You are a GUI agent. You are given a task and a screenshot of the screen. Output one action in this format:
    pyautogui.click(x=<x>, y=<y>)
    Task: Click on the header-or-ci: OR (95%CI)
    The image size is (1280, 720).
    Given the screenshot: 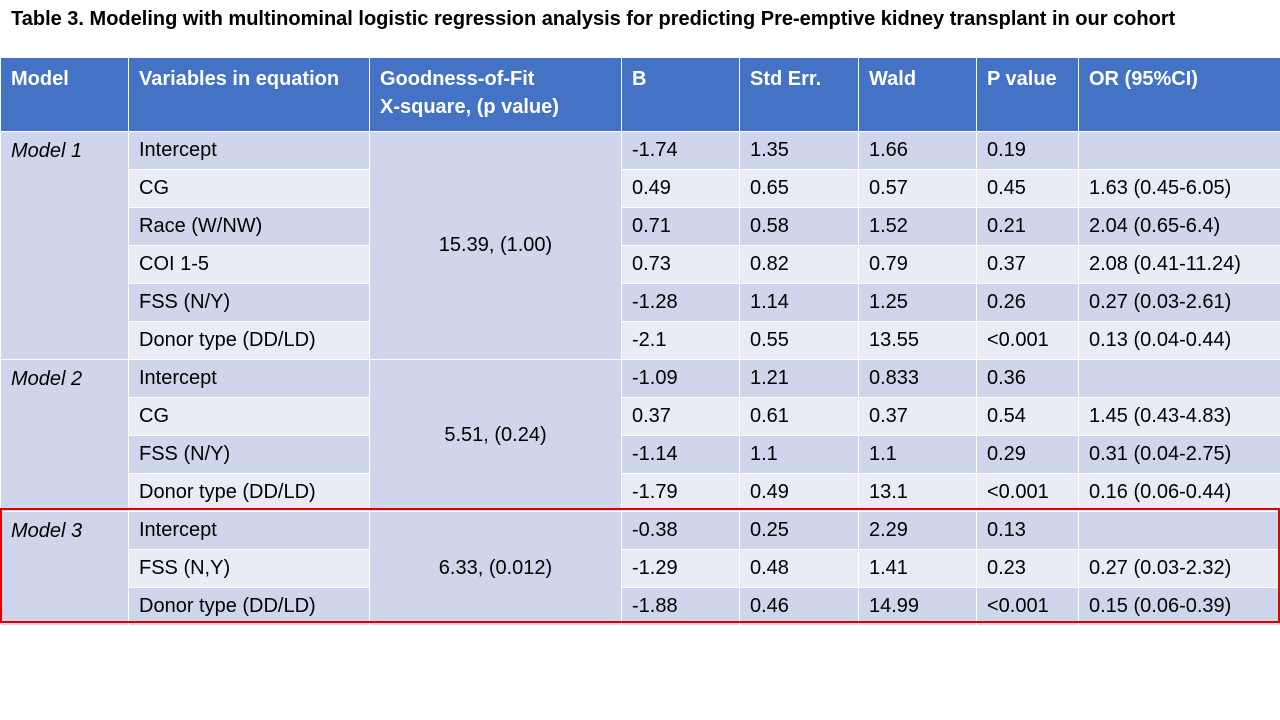 What is the action you would take?
    pyautogui.click(x=1179, y=94)
    